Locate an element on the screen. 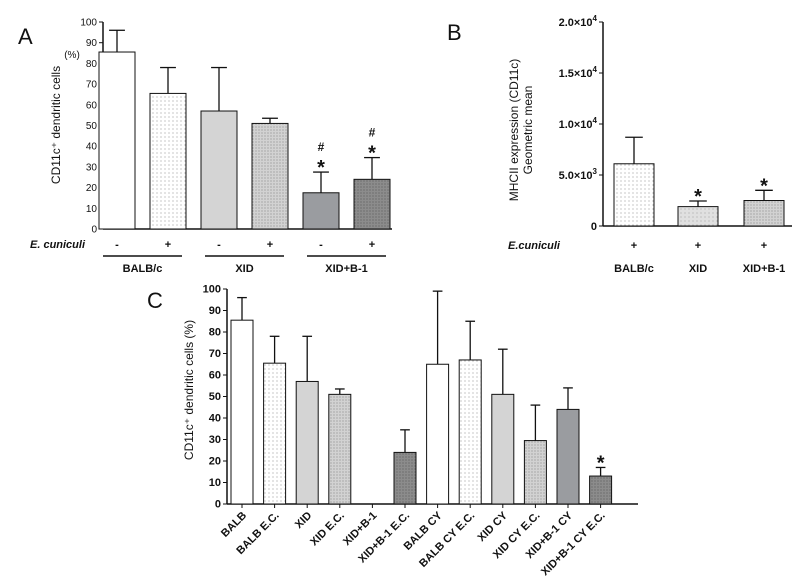 The height and width of the screenshot is (582, 812). panel-b-y-axis-label-2: Geometric mean is located at coordinates (528, 130).